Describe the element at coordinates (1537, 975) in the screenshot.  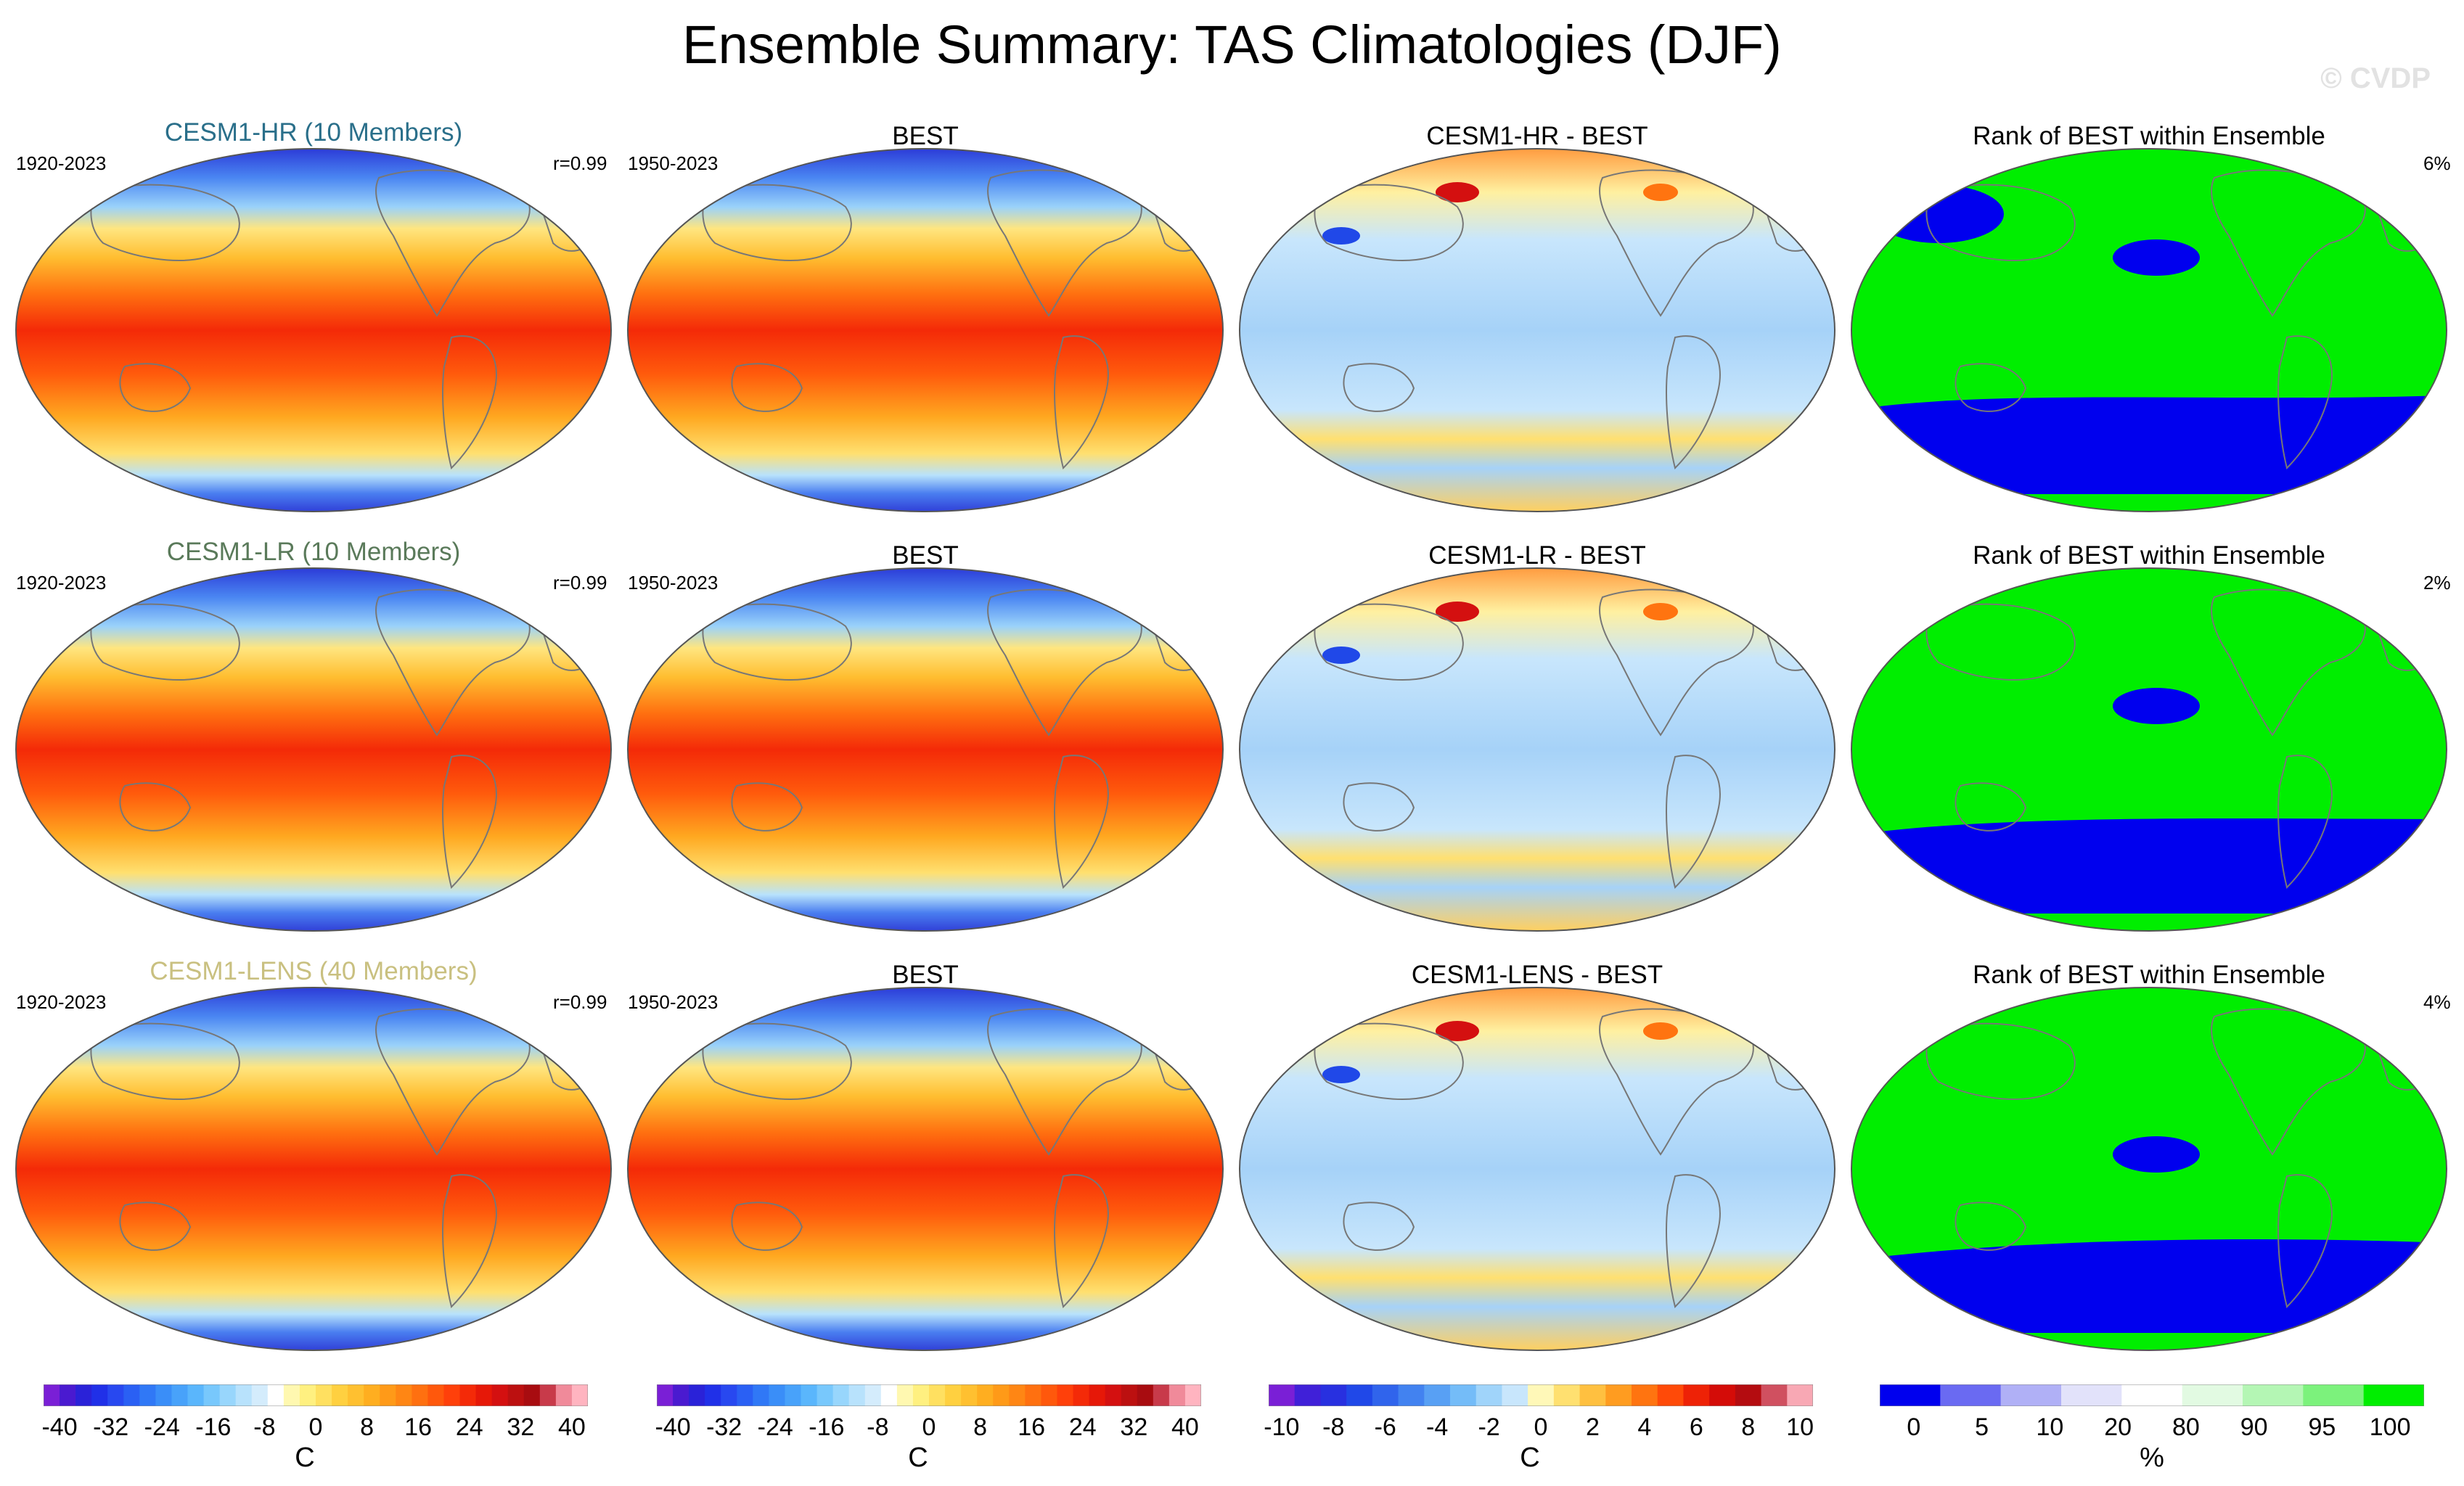
I see `difference-title: CESM1-LENS - BEST` at that location.